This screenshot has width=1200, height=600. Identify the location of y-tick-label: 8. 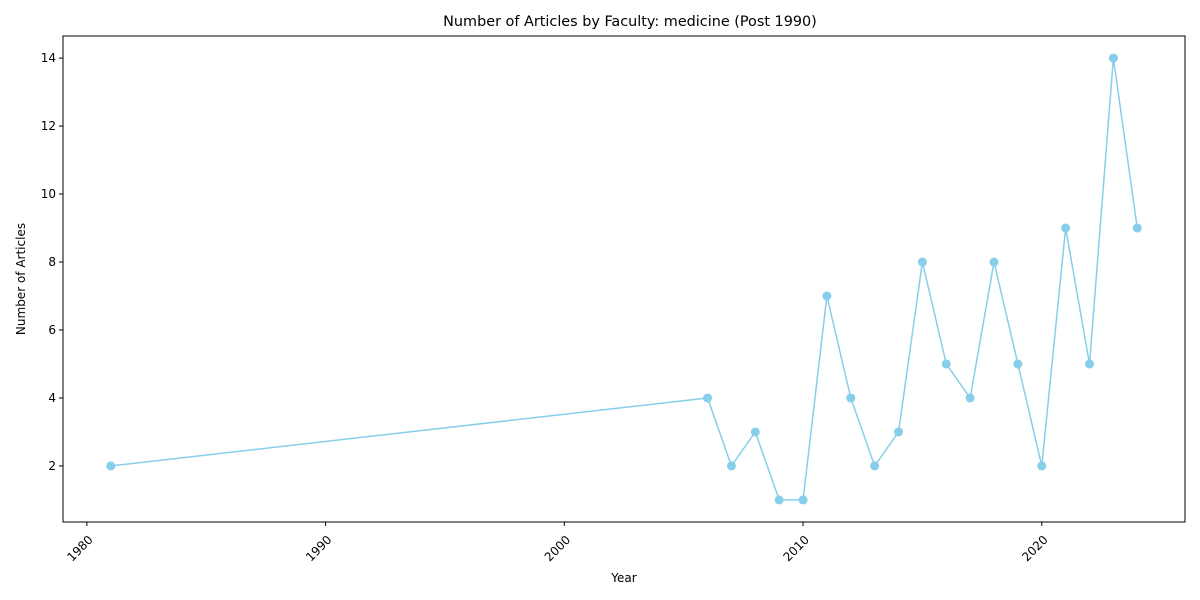
(52, 262).